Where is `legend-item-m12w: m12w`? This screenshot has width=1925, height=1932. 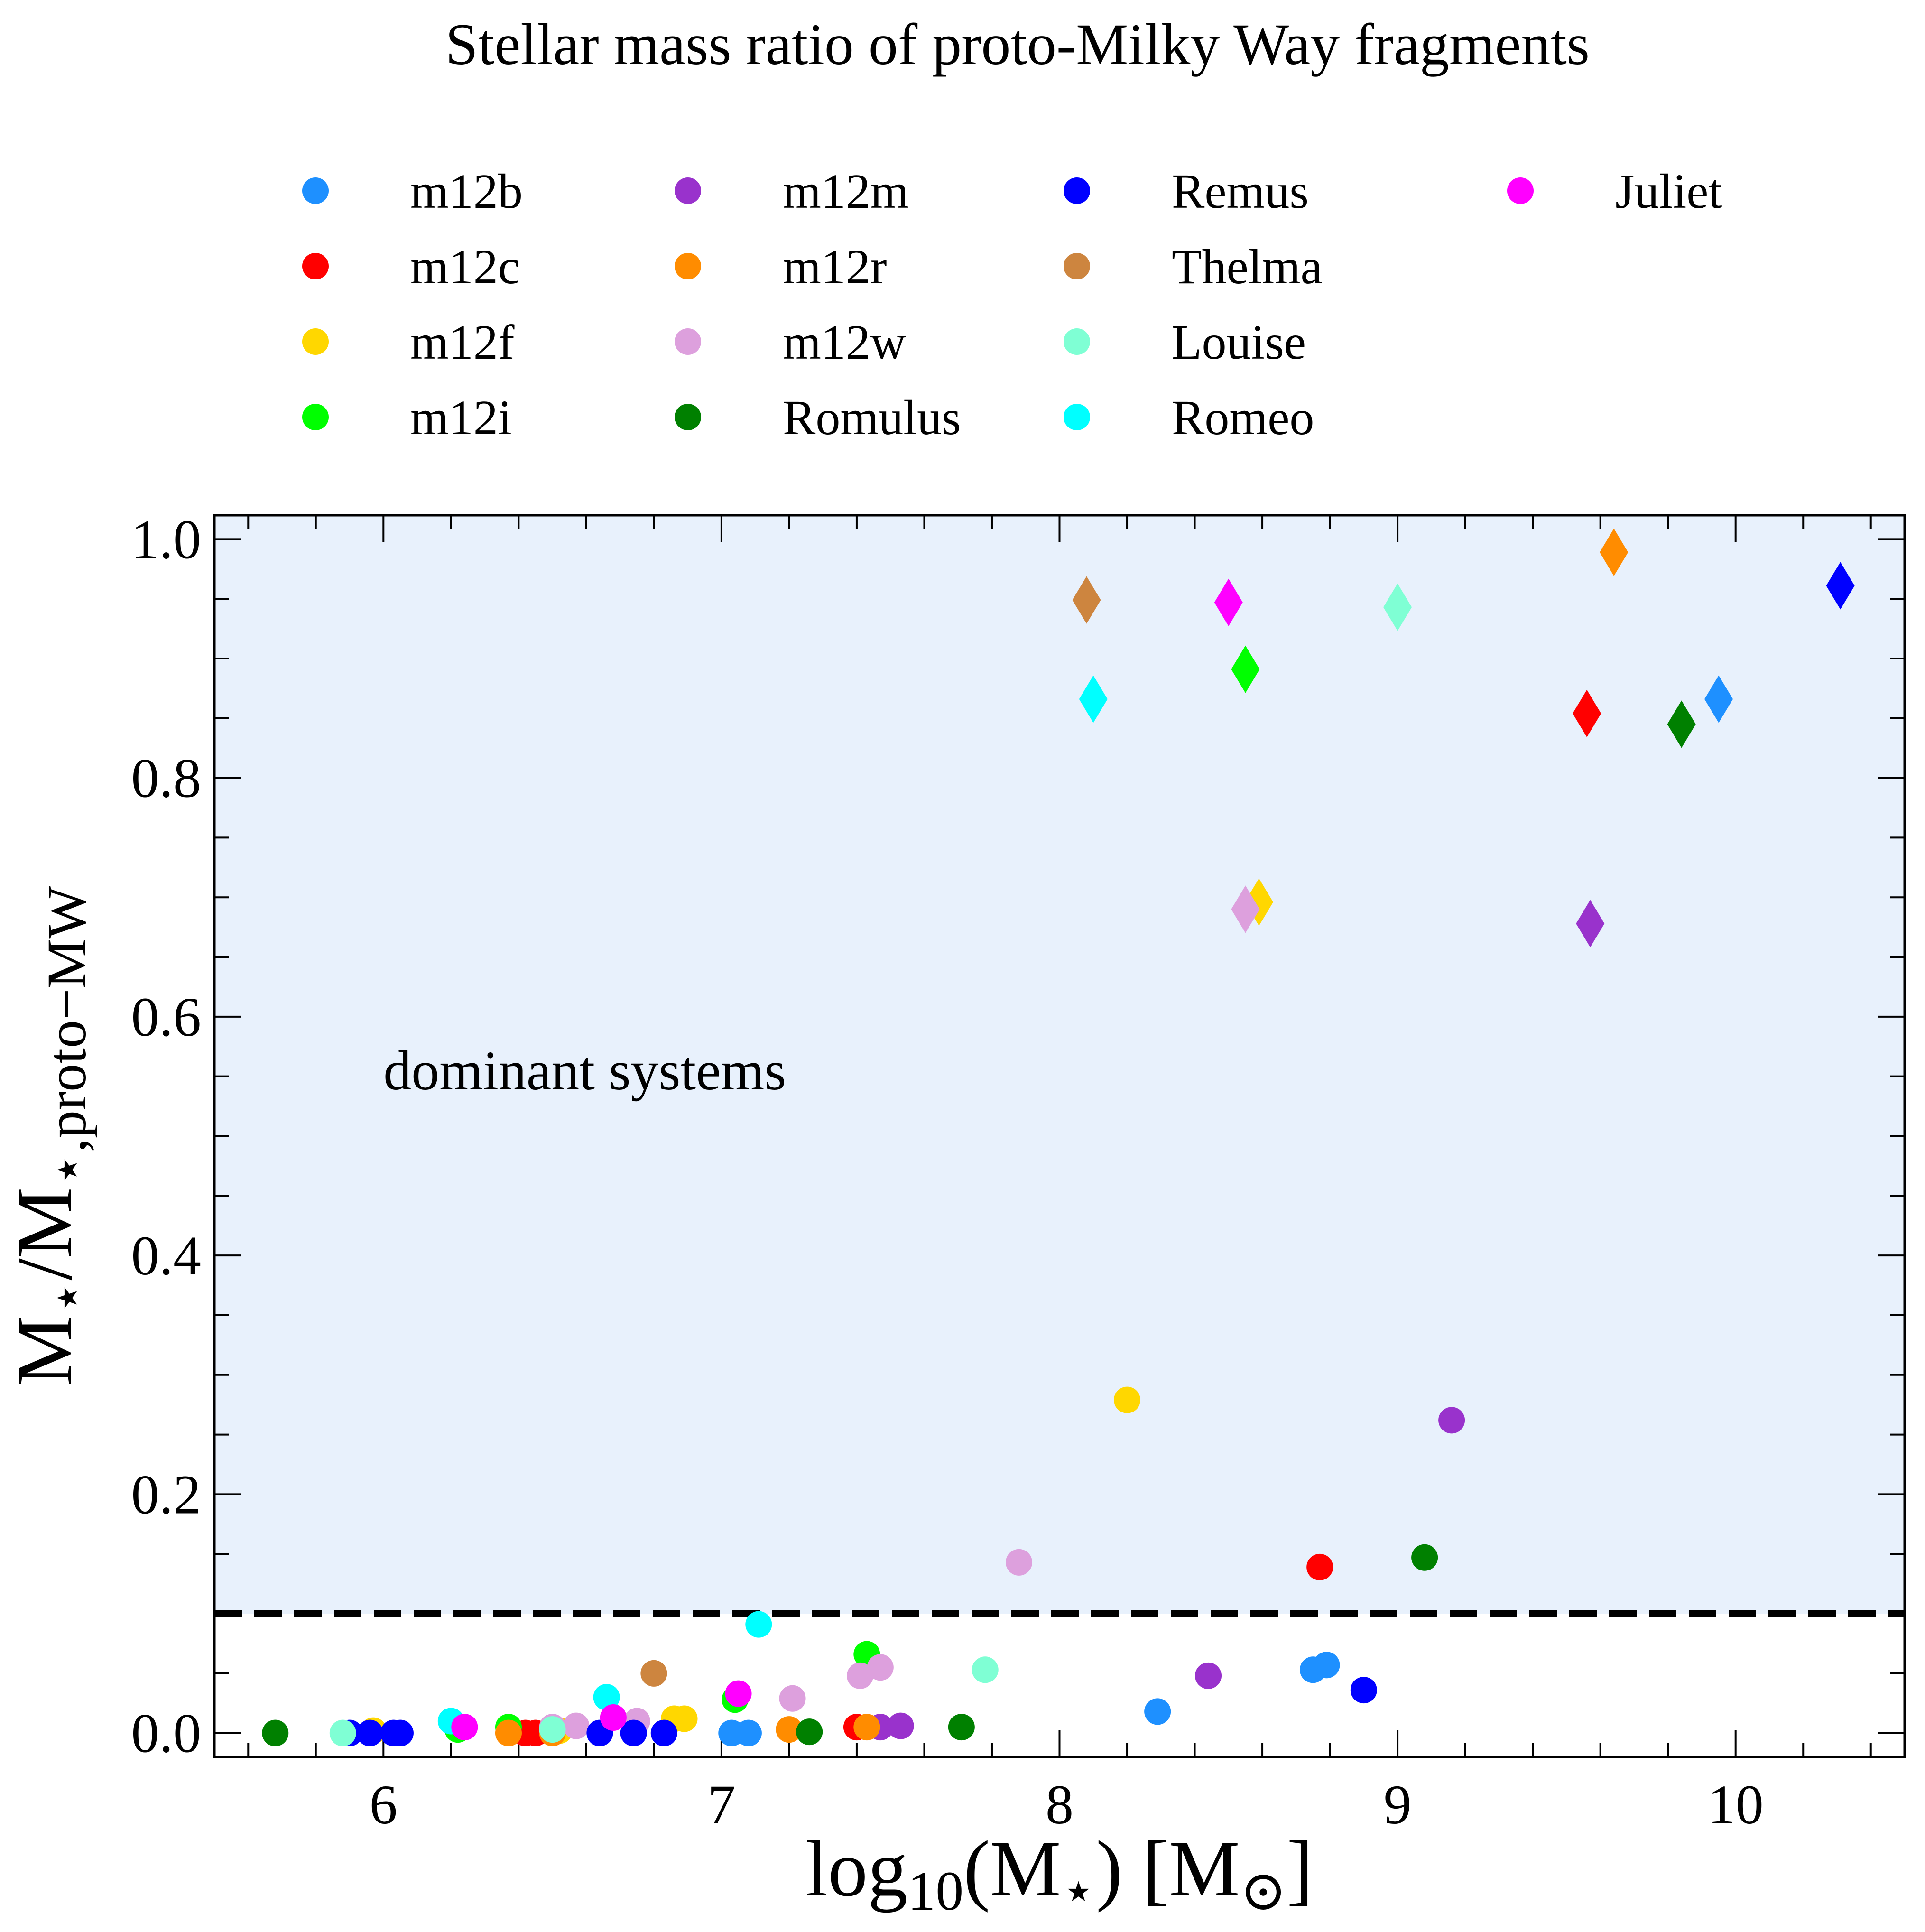
legend-item-m12w: m12w is located at coordinates (790, 342).